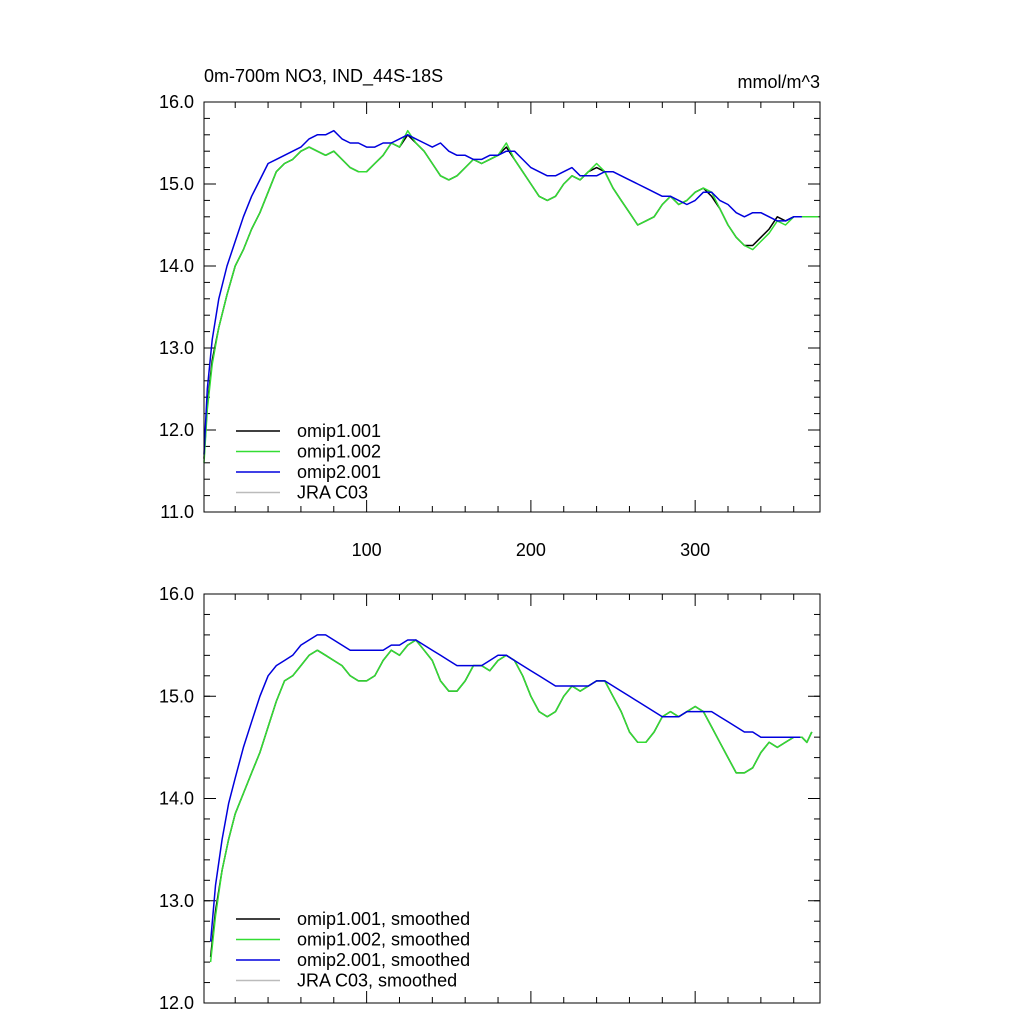  Describe the element at coordinates (383, 940) in the screenshot. I see `legend-label: omip1.002, smoothed` at that location.